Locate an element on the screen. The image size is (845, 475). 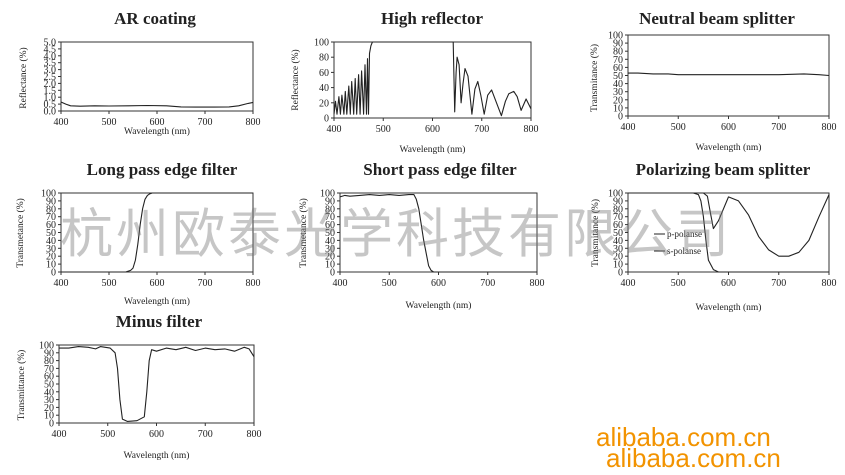
watermark-company-name: 杭州欧泰光学科技有限公司 is located at coordinates (396, 234).